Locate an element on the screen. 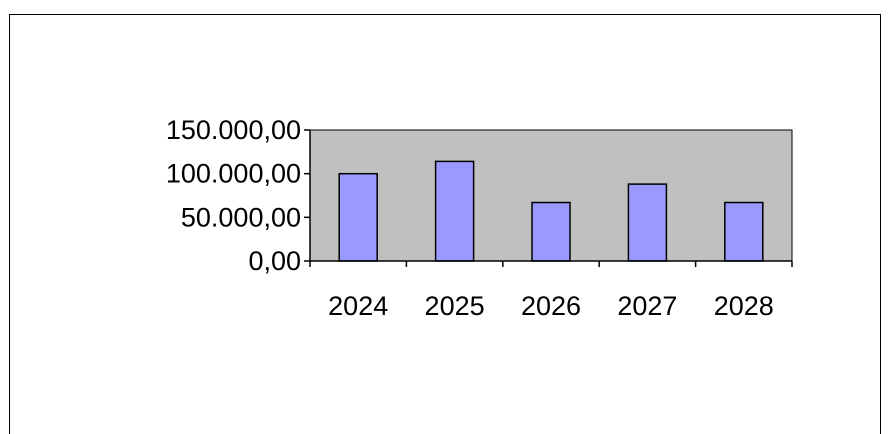  x-tick-label: 2024 is located at coordinates (358, 306).